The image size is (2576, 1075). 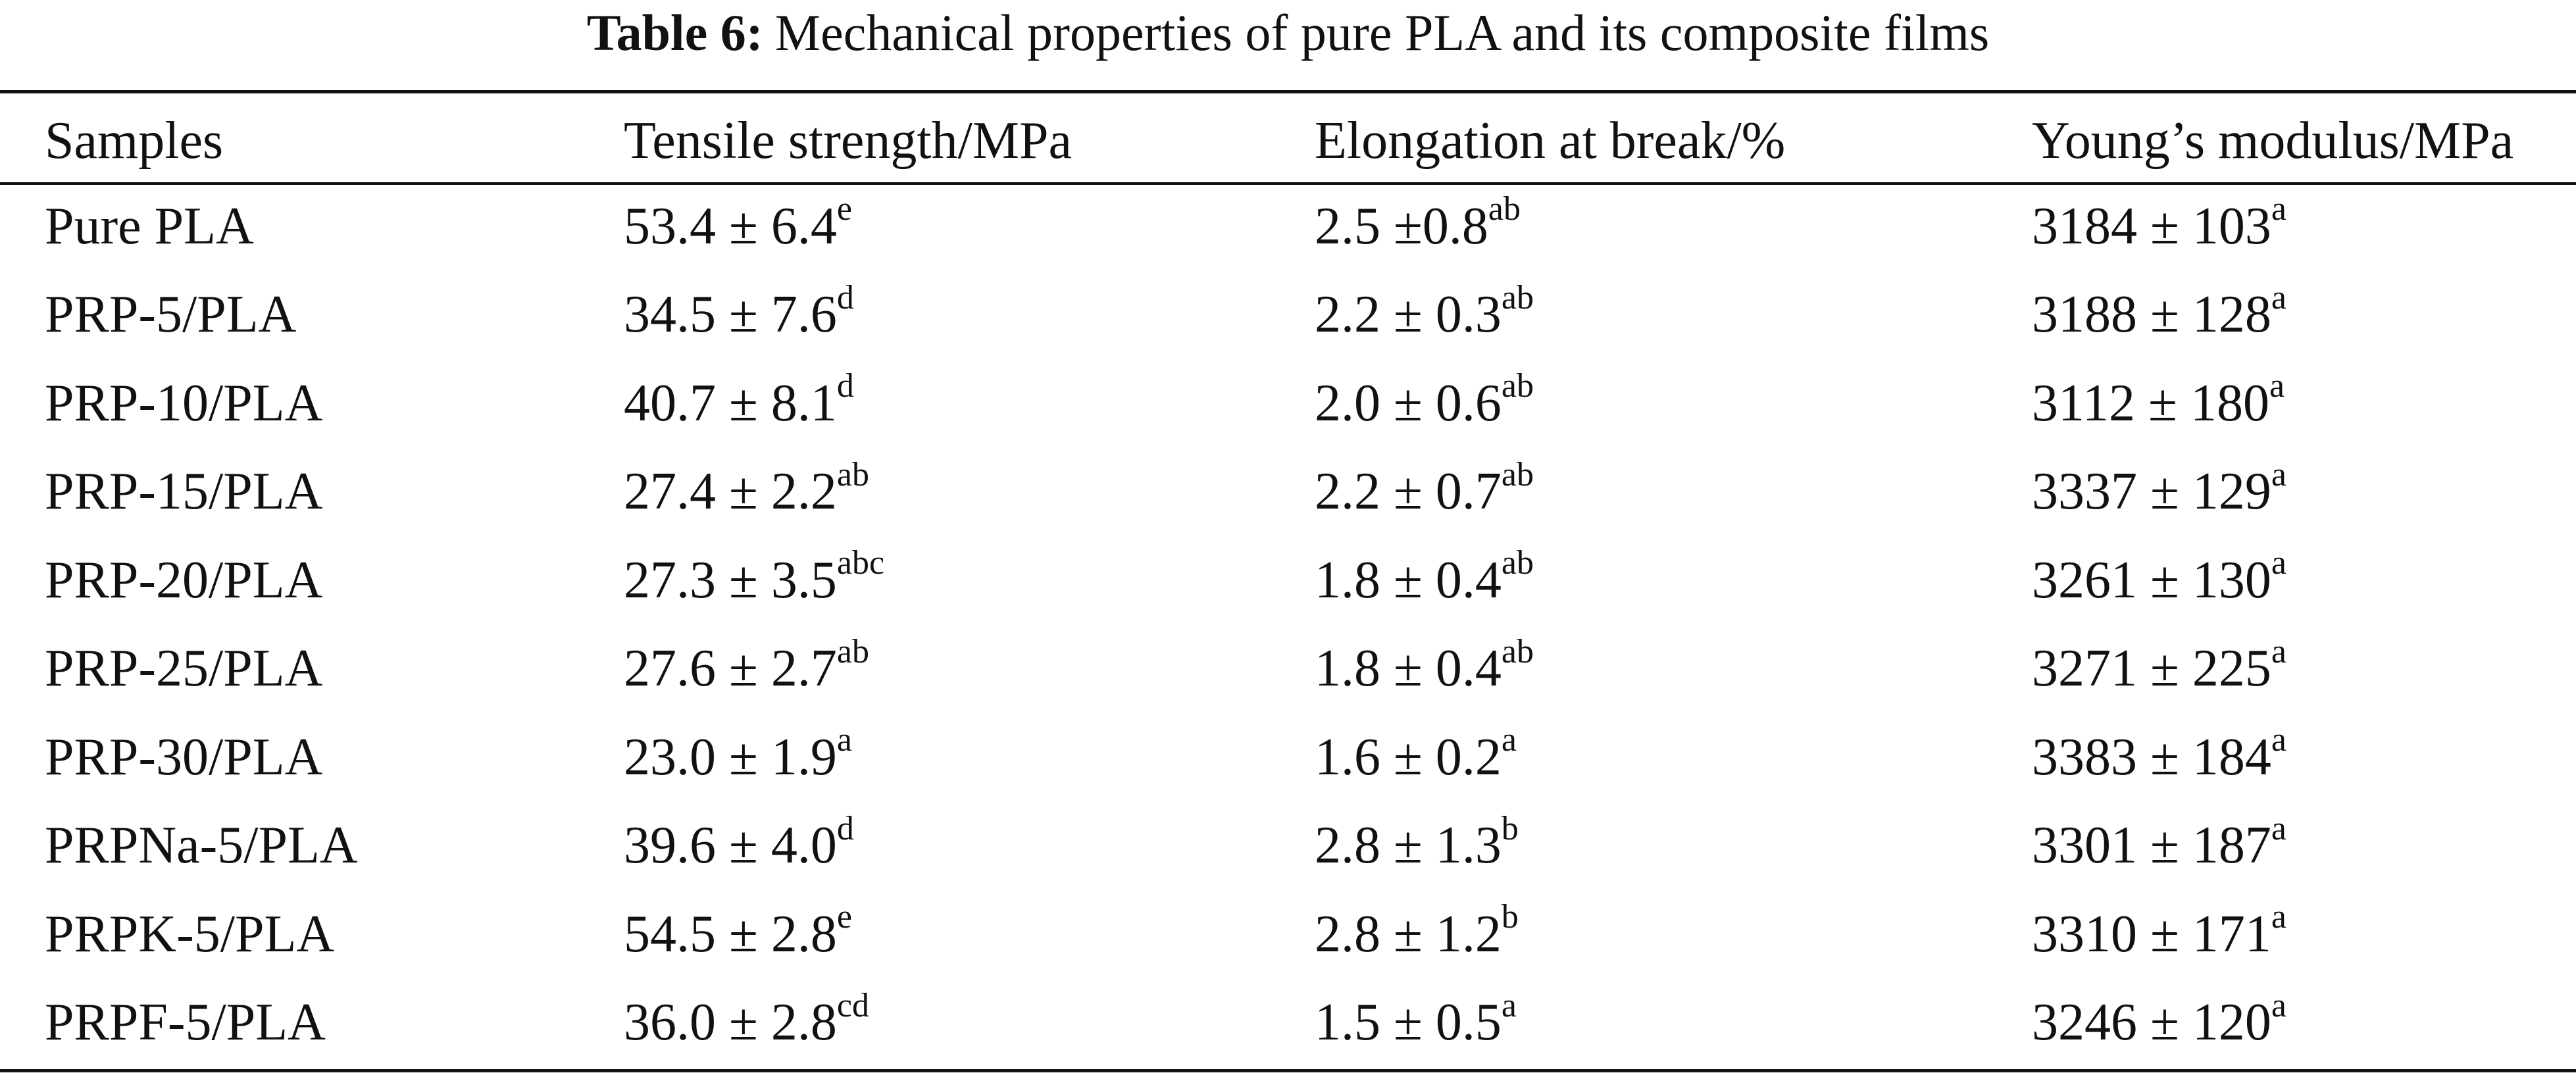 What do you see at coordinates (185, 1023) in the screenshot?
I see `cell-sample: PRPF-5/PLA` at bounding box center [185, 1023].